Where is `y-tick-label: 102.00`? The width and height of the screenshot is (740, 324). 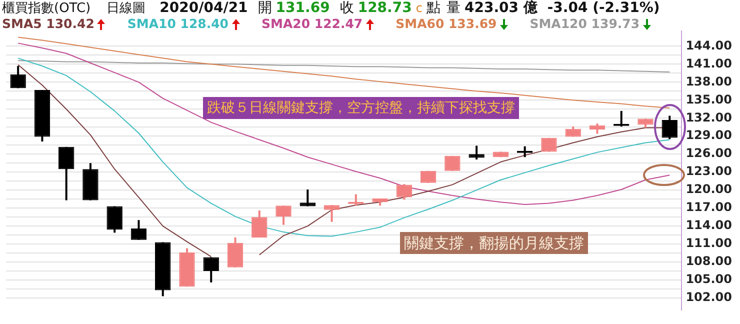
y-tick-label: 102.00 is located at coordinates (709, 297).